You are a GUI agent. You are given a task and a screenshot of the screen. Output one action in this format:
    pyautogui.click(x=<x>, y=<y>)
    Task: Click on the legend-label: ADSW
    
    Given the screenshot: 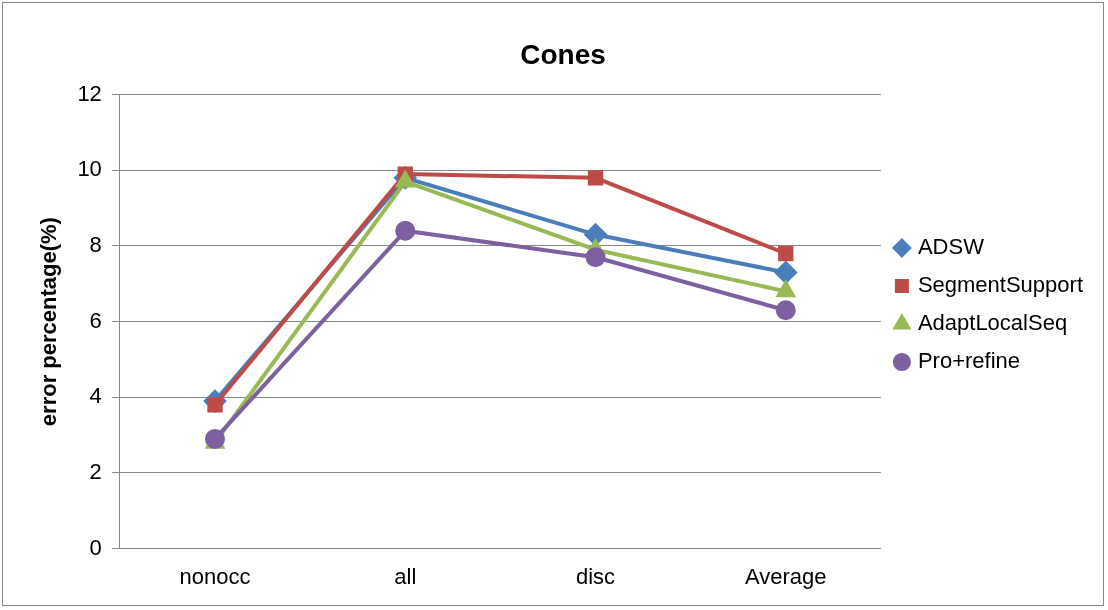 What is the action you would take?
    pyautogui.click(x=951, y=247)
    